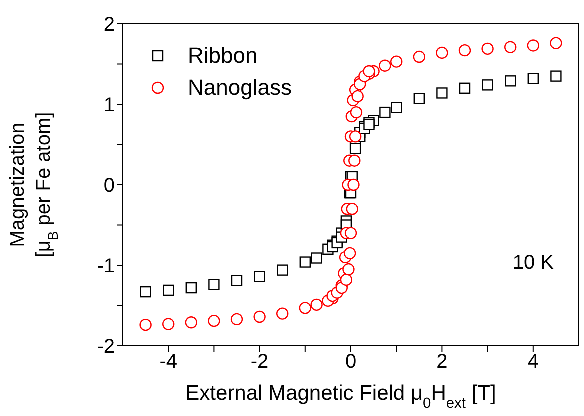 Image resolution: width=584 pixels, height=416 pixels. What do you see at coordinates (533, 362) in the screenshot?
I see `x-tick-label: 4` at bounding box center [533, 362].